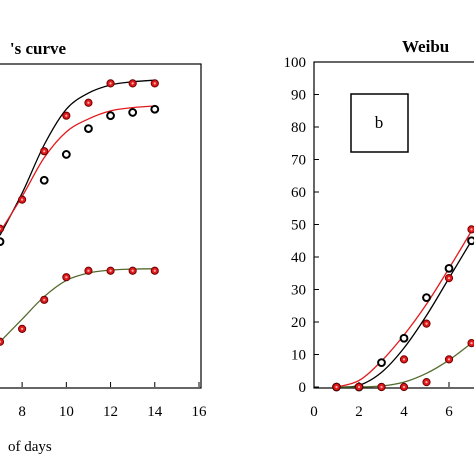 The image size is (474, 474). I want to click on left-x-tick-label: 10, so click(66, 412).